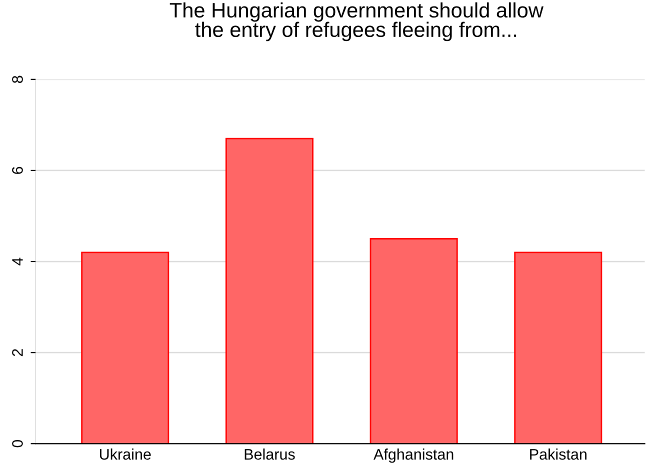 The image size is (648, 467). I want to click on y-tick-label: 2, so click(17, 352).